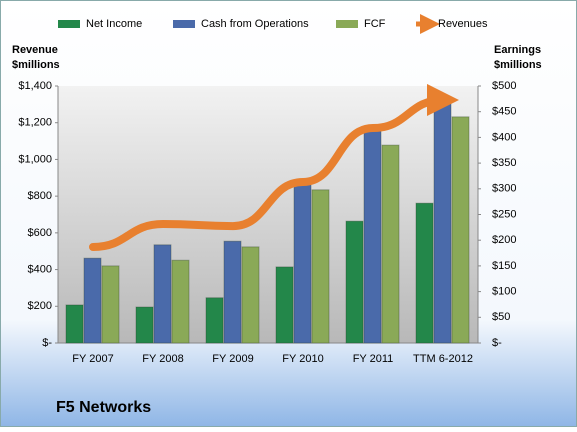 This screenshot has height=432, width=577. I want to click on y2-tick-label: $350, so click(504, 163).